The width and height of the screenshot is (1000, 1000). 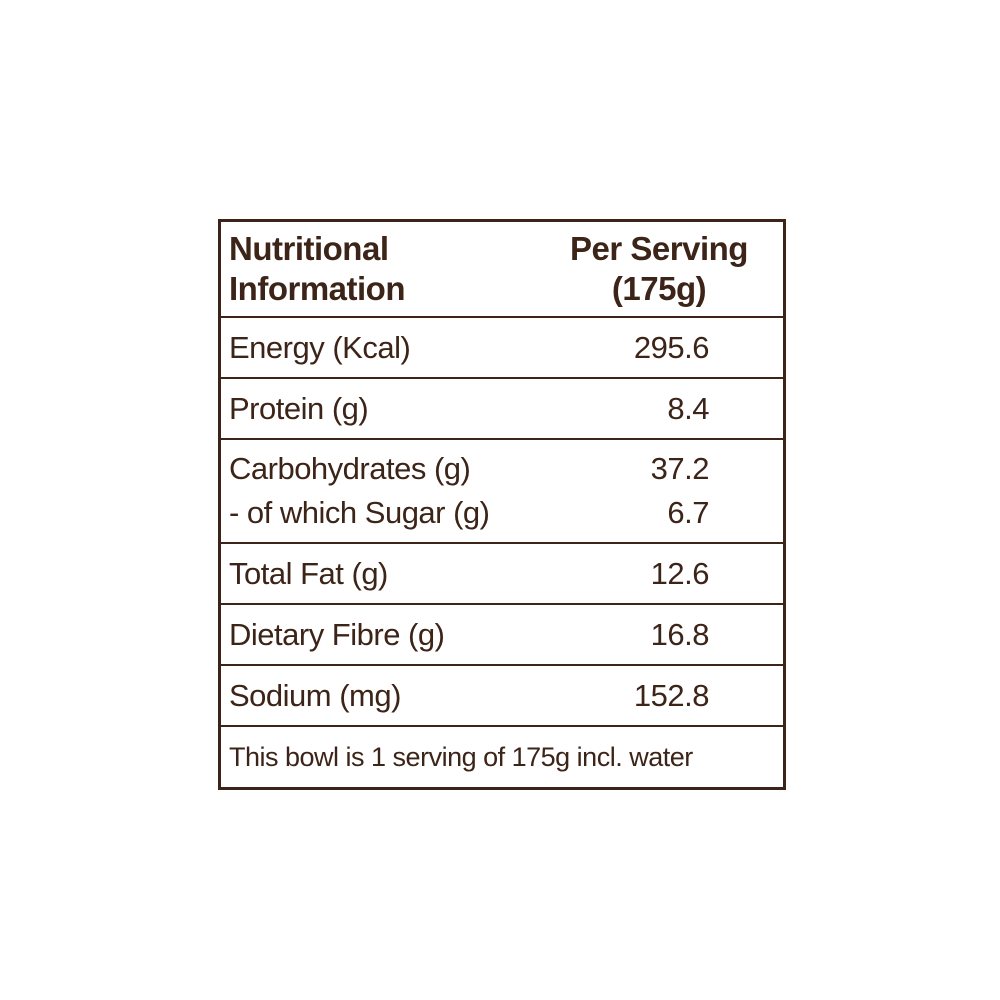 What do you see at coordinates (502, 635) in the screenshot?
I see `table-row-dietary-fibre: Dietary Fibre (g) 16.8` at bounding box center [502, 635].